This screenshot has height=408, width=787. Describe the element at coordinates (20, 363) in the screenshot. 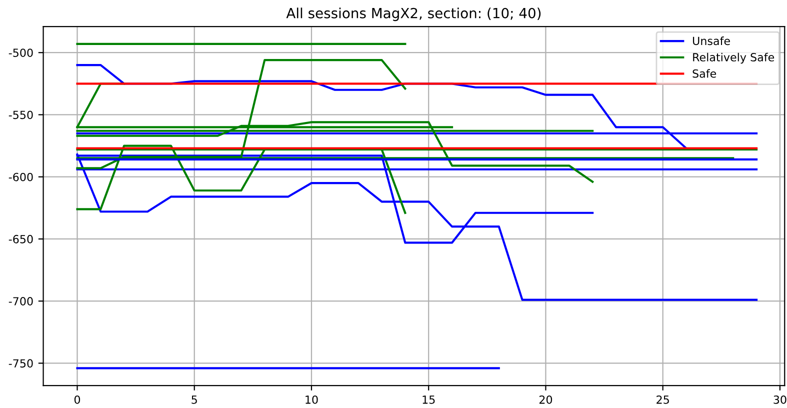

I see `y-tick-label: -750` at that location.